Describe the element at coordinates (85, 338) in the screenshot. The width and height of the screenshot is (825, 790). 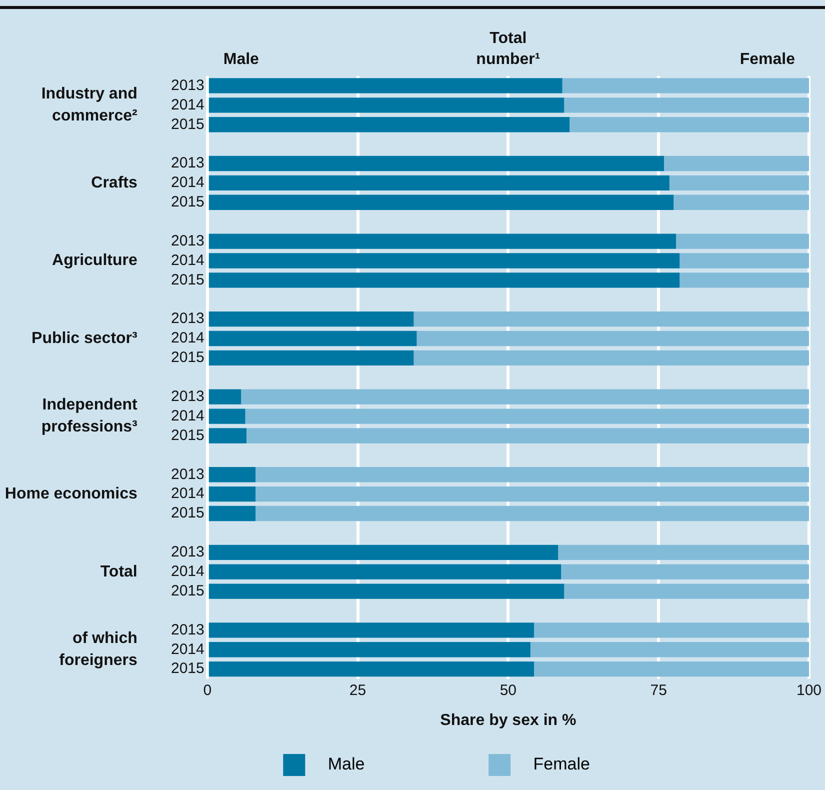
I see `text: Public sector³` at that location.